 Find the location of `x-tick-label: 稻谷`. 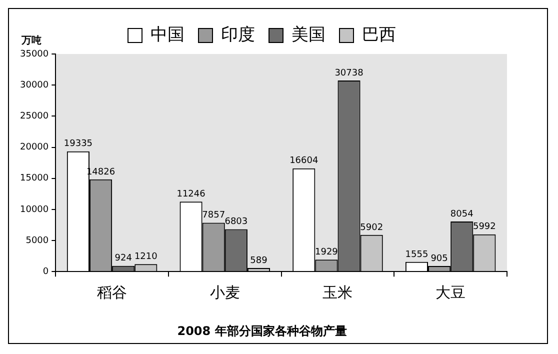

x-tick-label: 稻谷 is located at coordinates (112, 292).